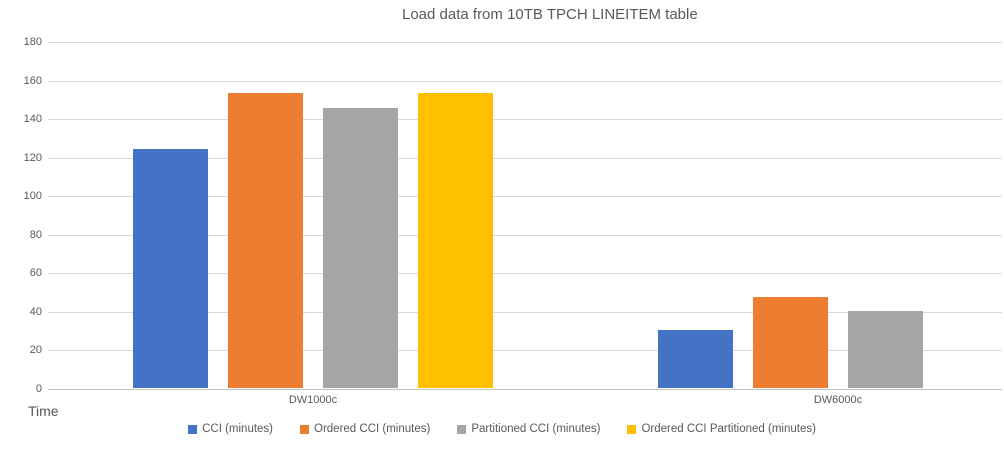 The height and width of the screenshot is (452, 1004). What do you see at coordinates (43, 411) in the screenshot?
I see `y-axis-title: Time` at bounding box center [43, 411].